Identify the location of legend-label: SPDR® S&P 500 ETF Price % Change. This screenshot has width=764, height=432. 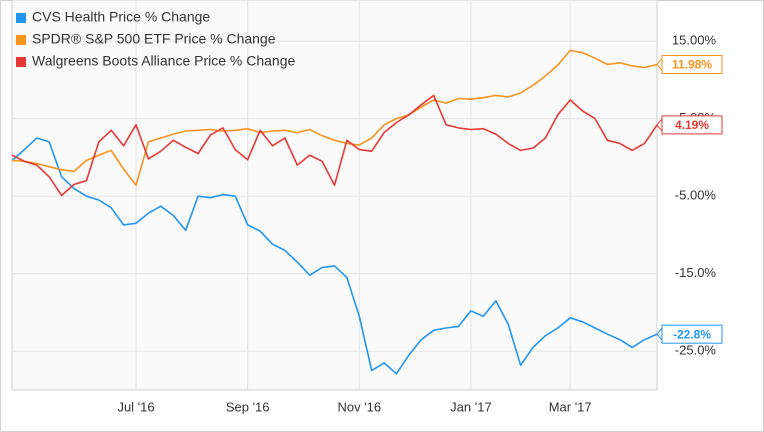
(154, 39).